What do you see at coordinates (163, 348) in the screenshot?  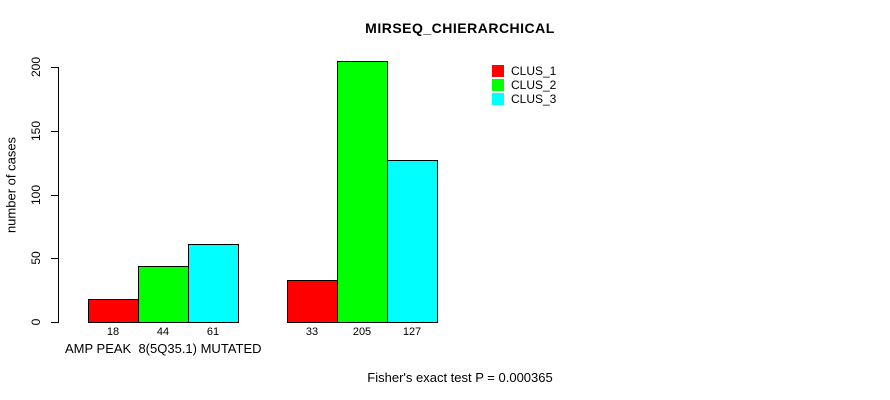 I see `x-axis-label: AMP PEAK 8(5Q35.1) MUTATED` at bounding box center [163, 348].